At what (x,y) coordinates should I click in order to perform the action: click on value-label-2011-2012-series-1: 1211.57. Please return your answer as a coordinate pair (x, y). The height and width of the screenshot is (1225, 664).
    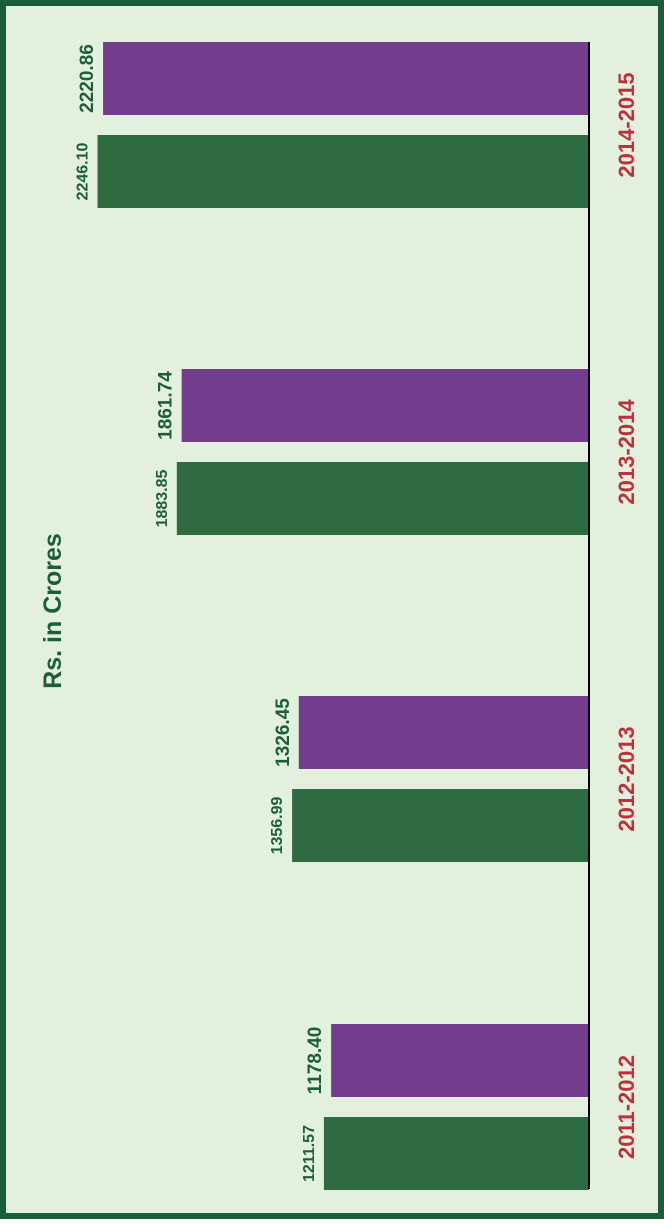
    Looking at the image, I should click on (309, 1153).